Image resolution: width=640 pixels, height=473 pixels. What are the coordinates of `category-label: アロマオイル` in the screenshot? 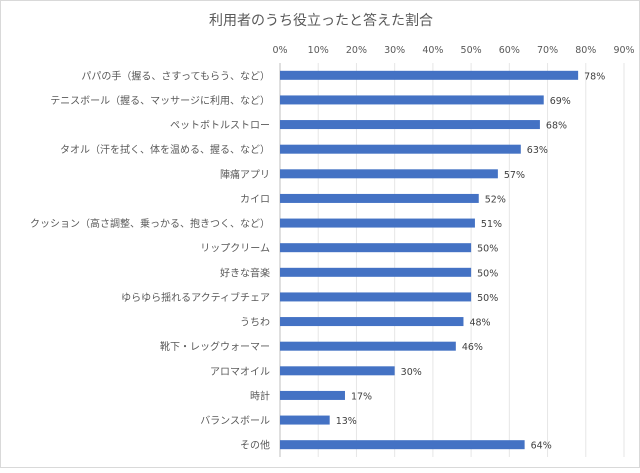 It's located at (240, 372).